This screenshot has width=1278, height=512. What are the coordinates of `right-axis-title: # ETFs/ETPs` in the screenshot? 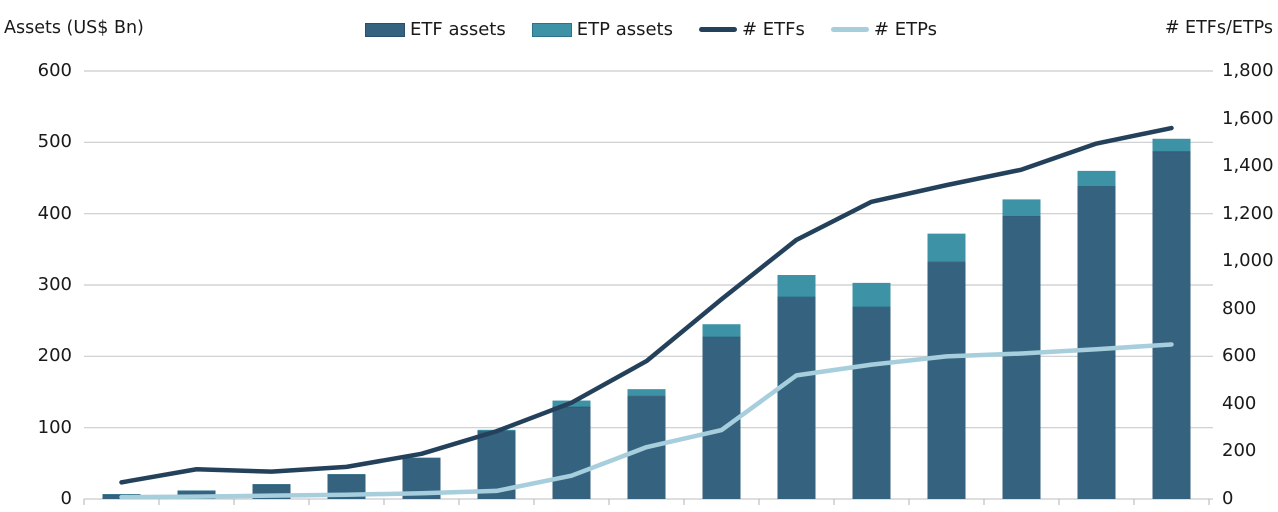 It's located at (1218, 28).